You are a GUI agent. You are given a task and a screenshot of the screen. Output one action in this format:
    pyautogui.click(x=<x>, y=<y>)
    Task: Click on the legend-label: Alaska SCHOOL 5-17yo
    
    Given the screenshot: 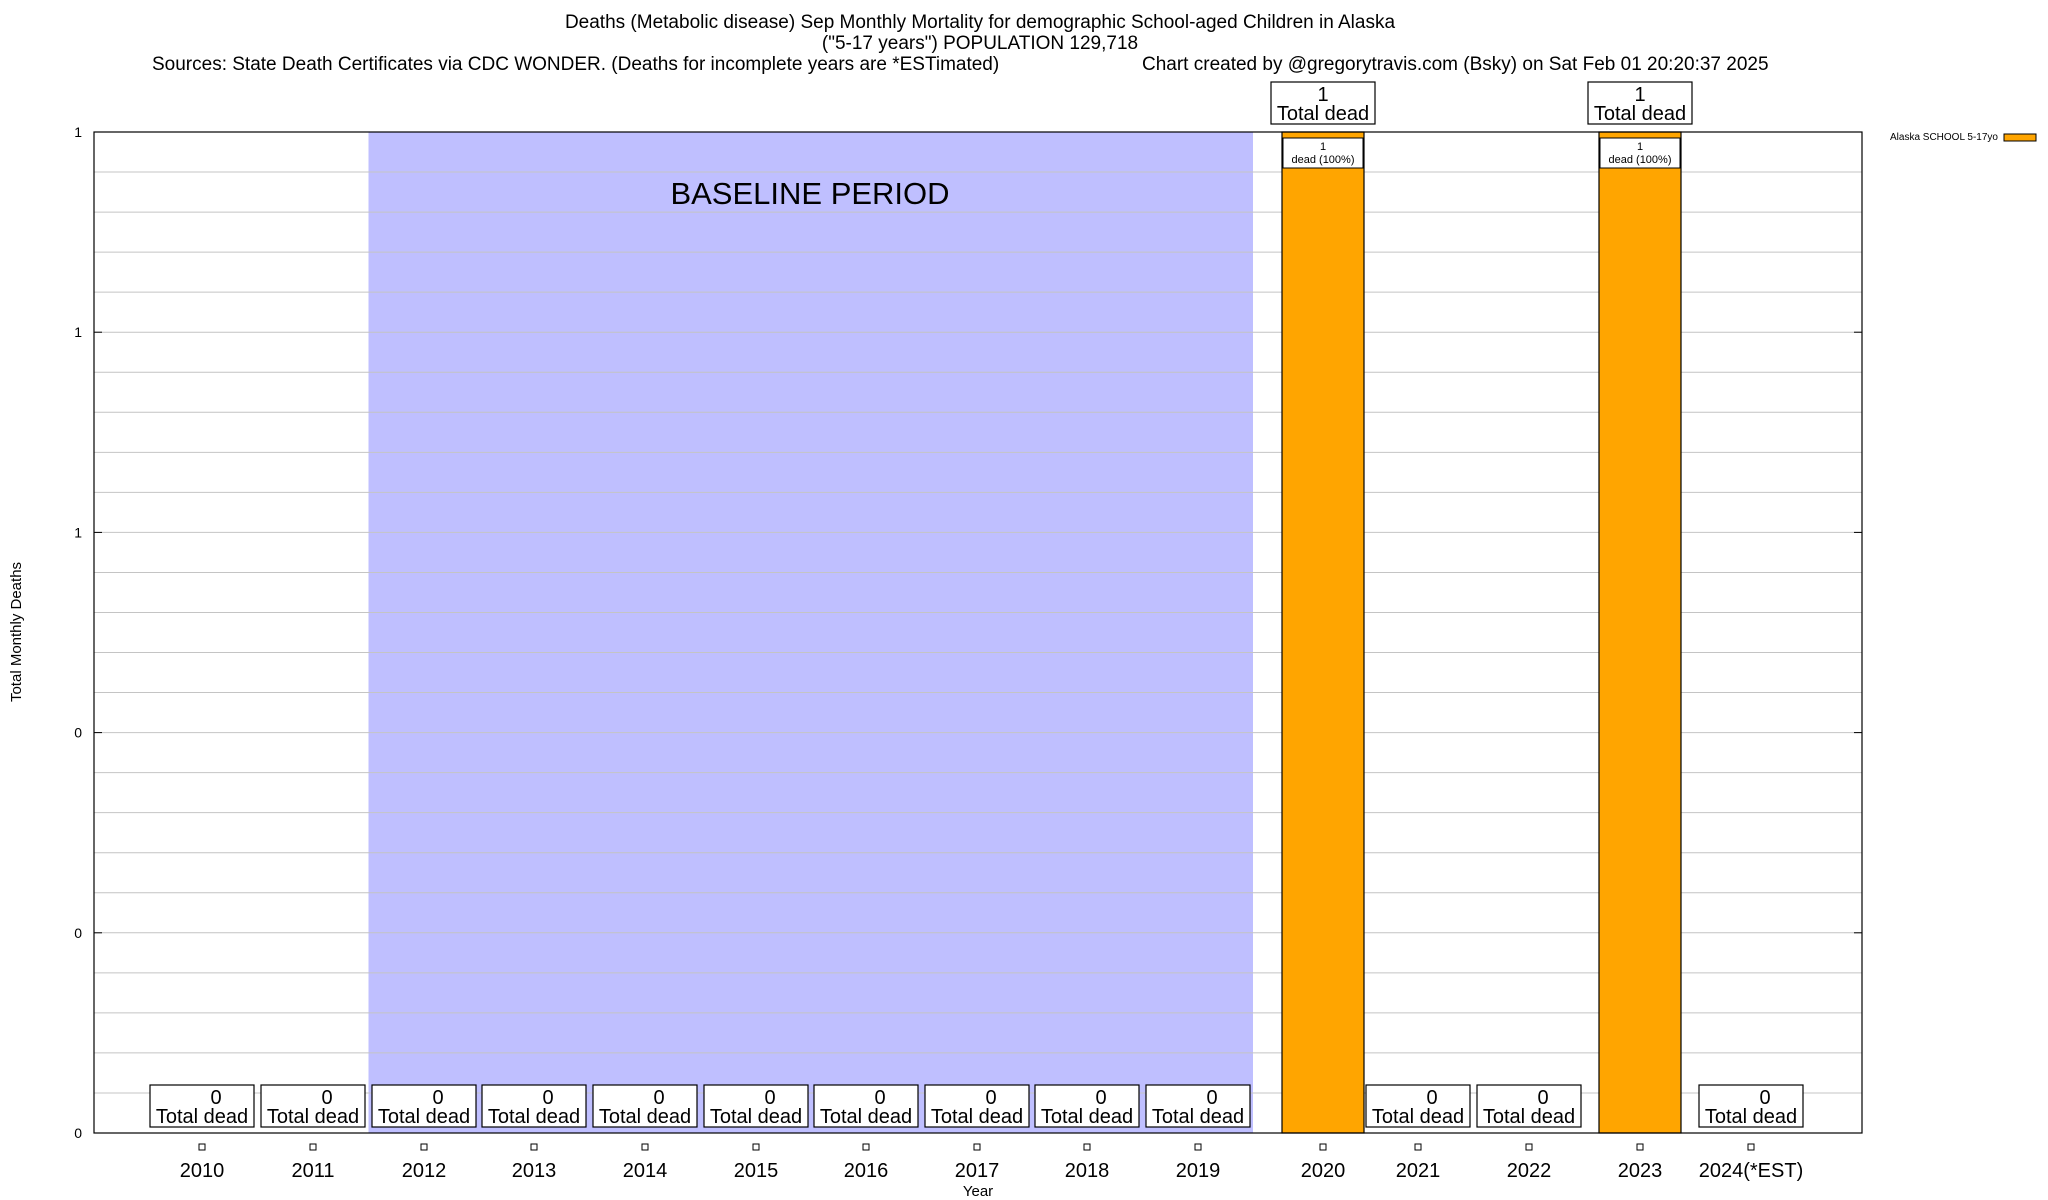 What is the action you would take?
    pyautogui.click(x=1944, y=137)
    